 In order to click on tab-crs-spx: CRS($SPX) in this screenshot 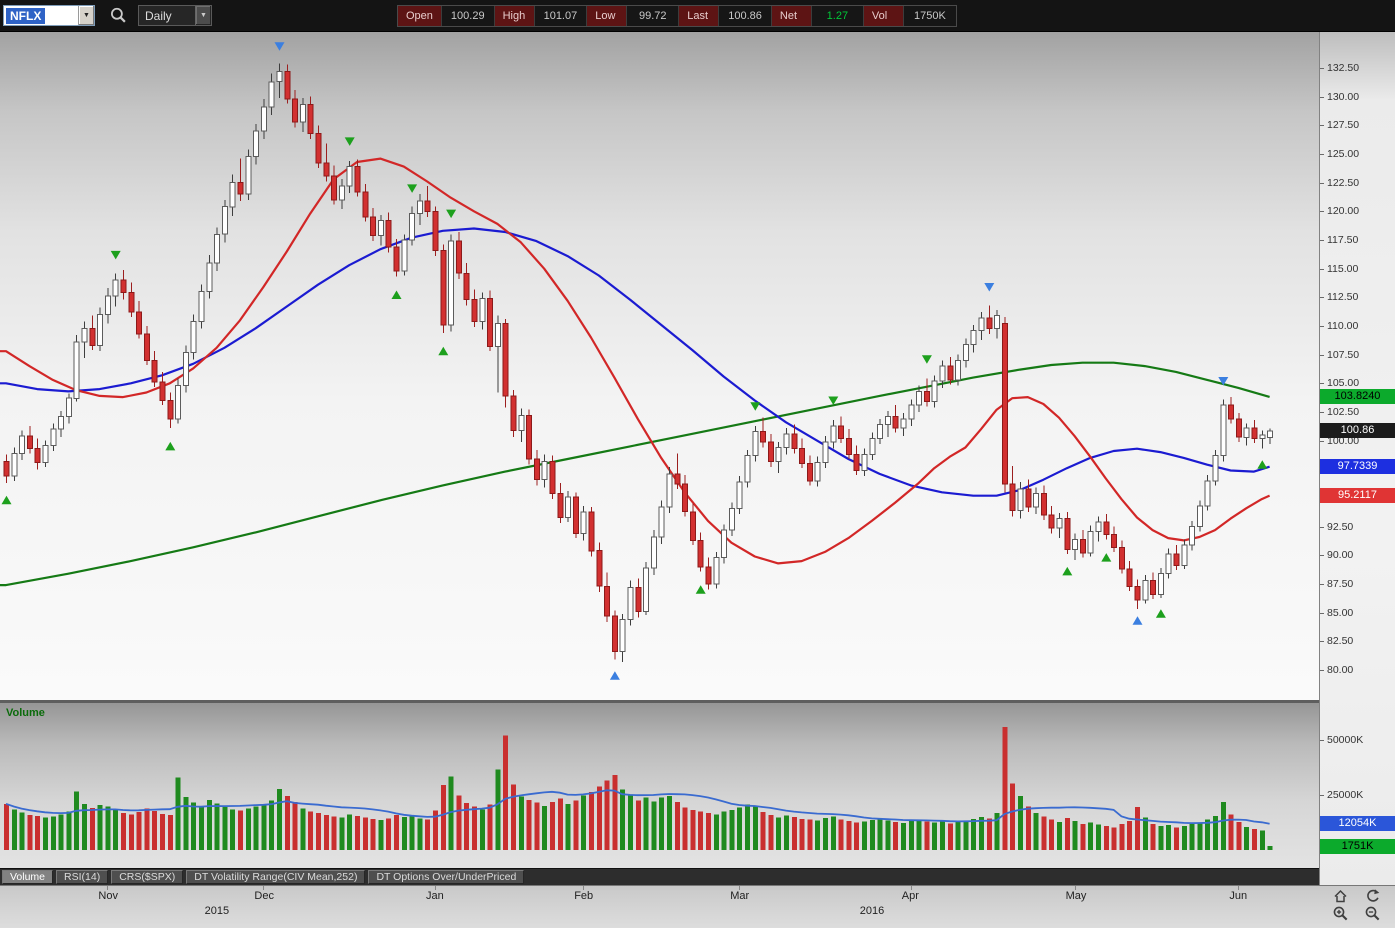, I will do `click(147, 877)`.